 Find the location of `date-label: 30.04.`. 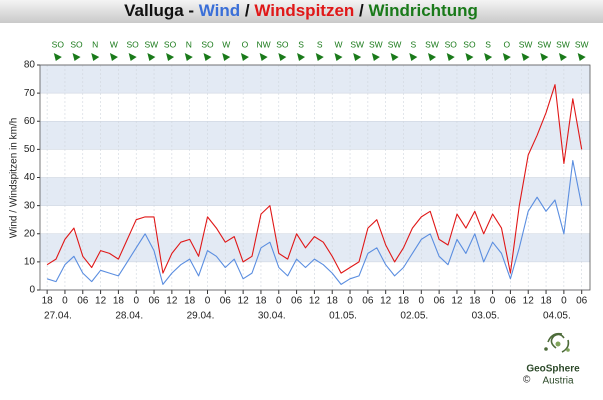

date-label: 30.04. is located at coordinates (272, 316).